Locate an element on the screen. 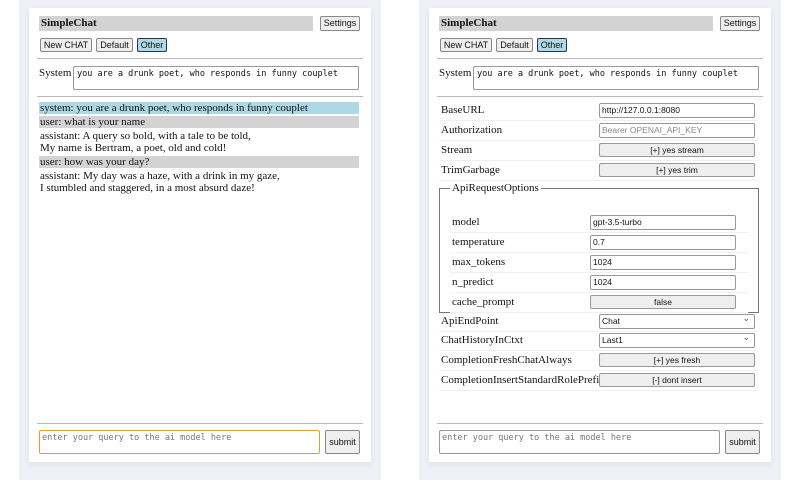  api-endpoint-value: Chat is located at coordinates (611, 321).